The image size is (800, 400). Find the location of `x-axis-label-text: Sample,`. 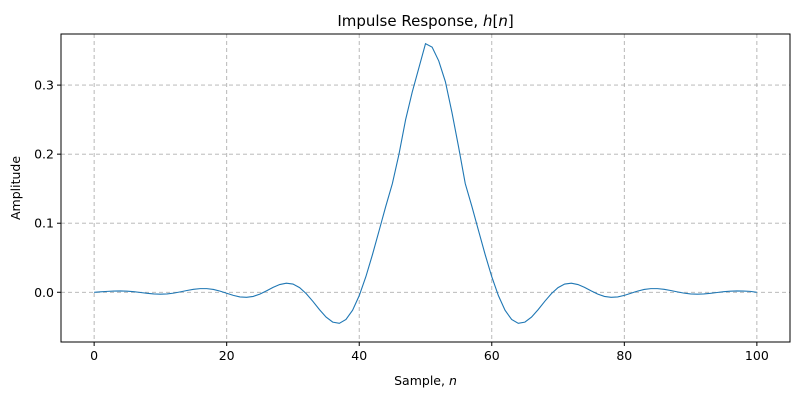

x-axis-label-text: Sample, is located at coordinates (421, 380).